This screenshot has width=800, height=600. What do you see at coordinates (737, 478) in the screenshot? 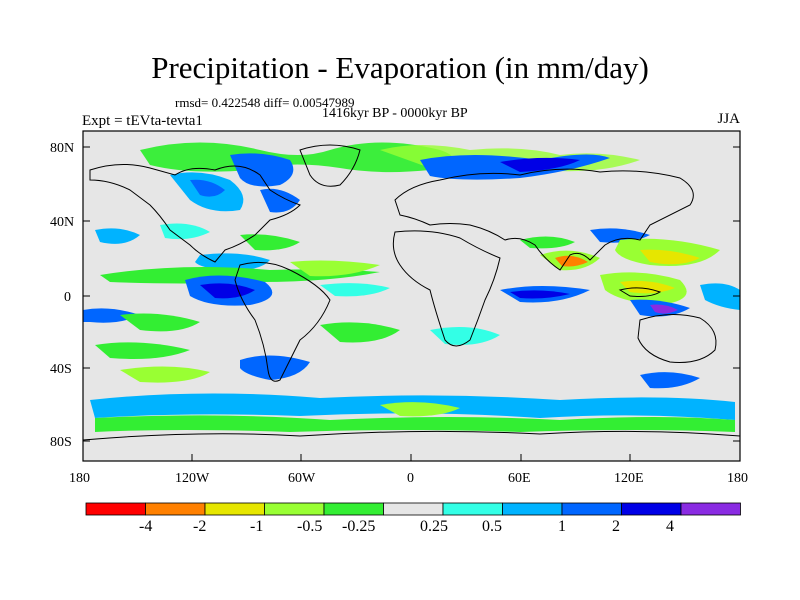
I see `lon-label-180e: 180` at bounding box center [737, 478].